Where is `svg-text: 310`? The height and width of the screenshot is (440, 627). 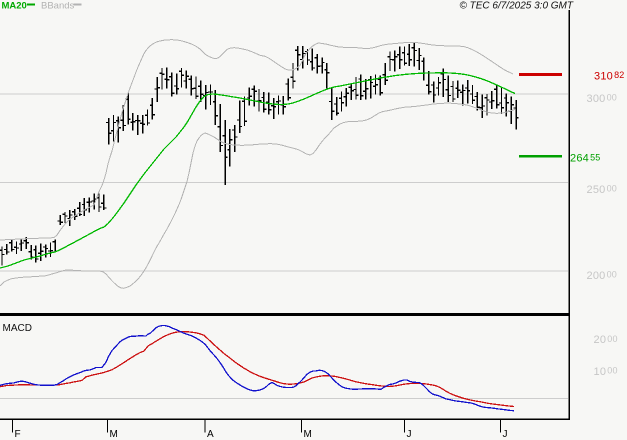
svg-text: 310 is located at coordinates (603, 76).